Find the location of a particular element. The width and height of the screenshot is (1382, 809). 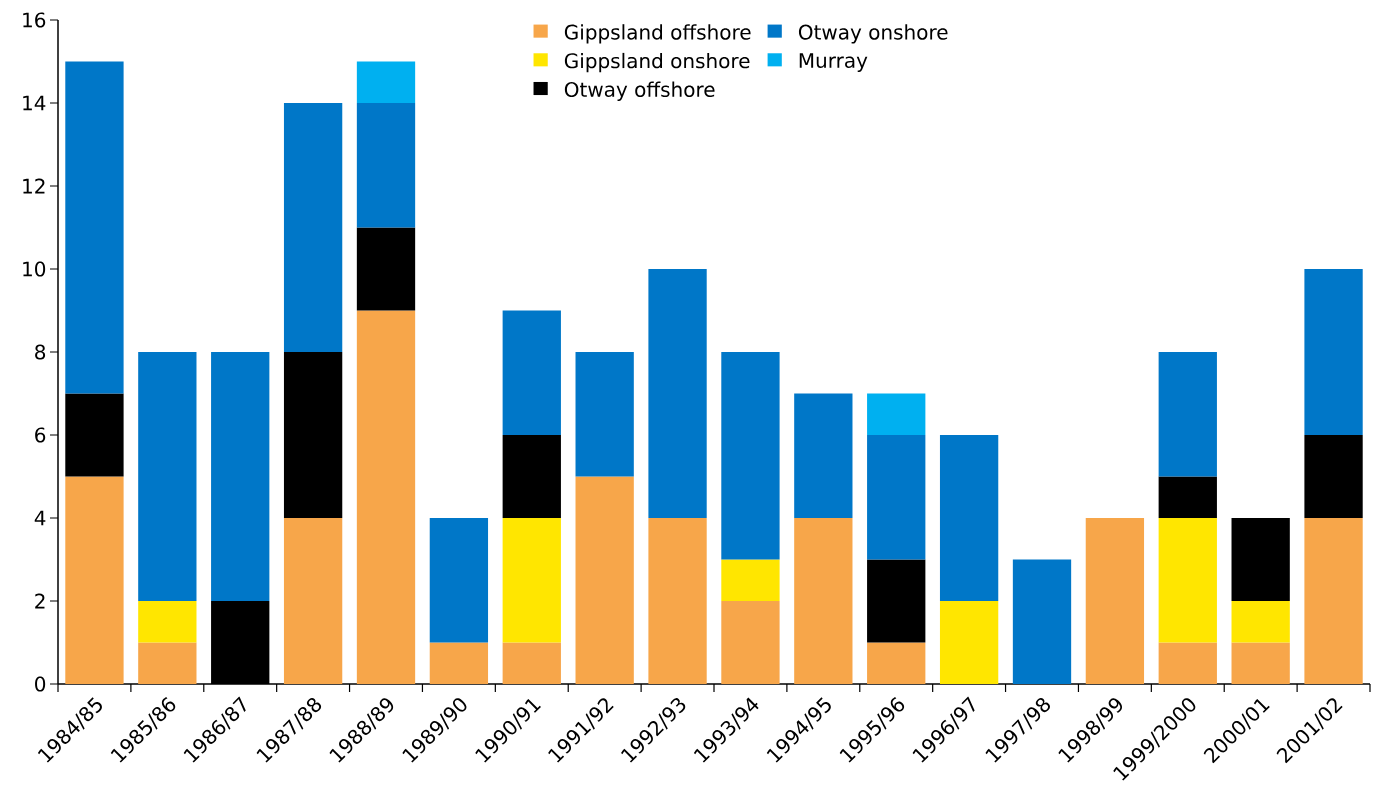

y-tick-label: 8 is located at coordinates (40, 352).